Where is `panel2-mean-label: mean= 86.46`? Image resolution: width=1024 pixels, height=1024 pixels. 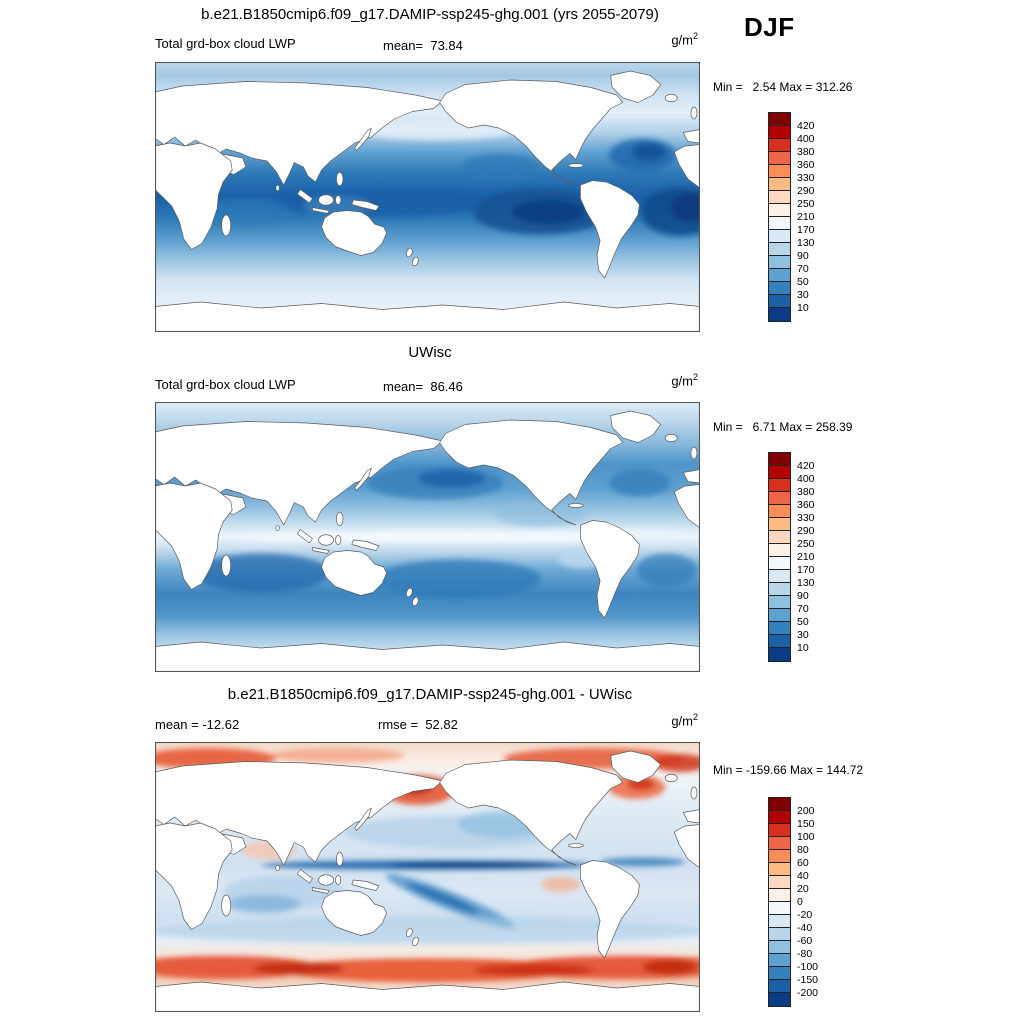
panel2-mean-label: mean= 86.46 is located at coordinates (423, 386).